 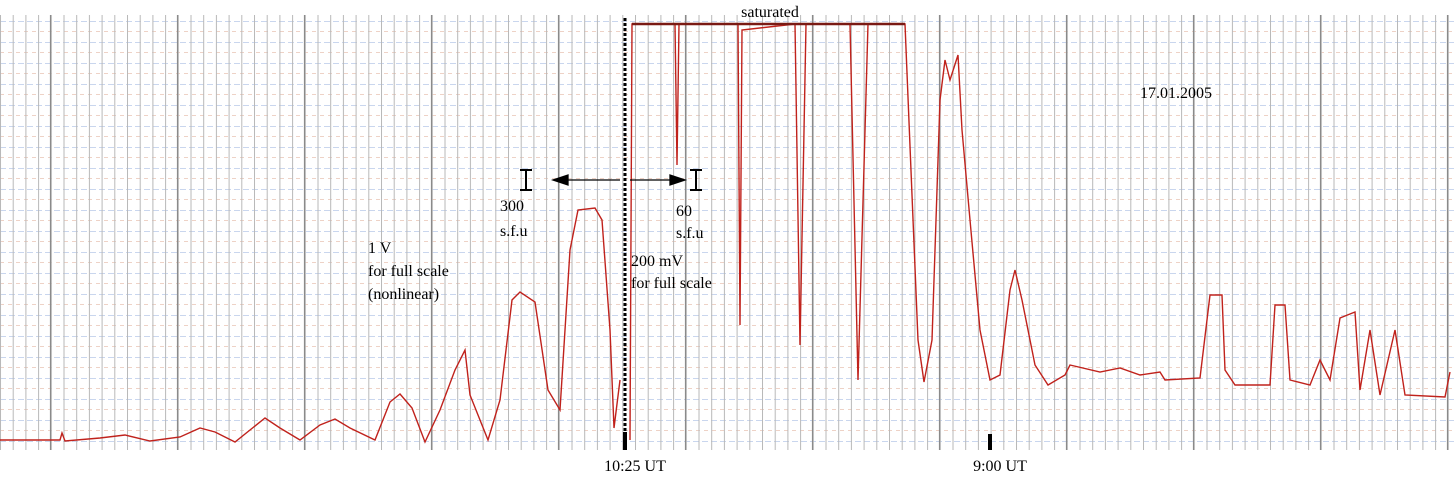 I want to click on time-label: 10:25 UT, so click(x=635, y=466).